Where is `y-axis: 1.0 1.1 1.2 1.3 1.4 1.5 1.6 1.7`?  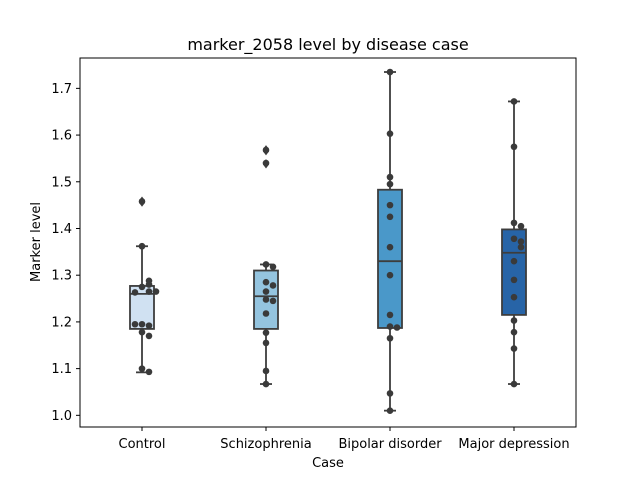 y-axis: 1.0 1.1 1.2 1.3 1.4 1.5 1.6 1.7 is located at coordinates (65, 253).